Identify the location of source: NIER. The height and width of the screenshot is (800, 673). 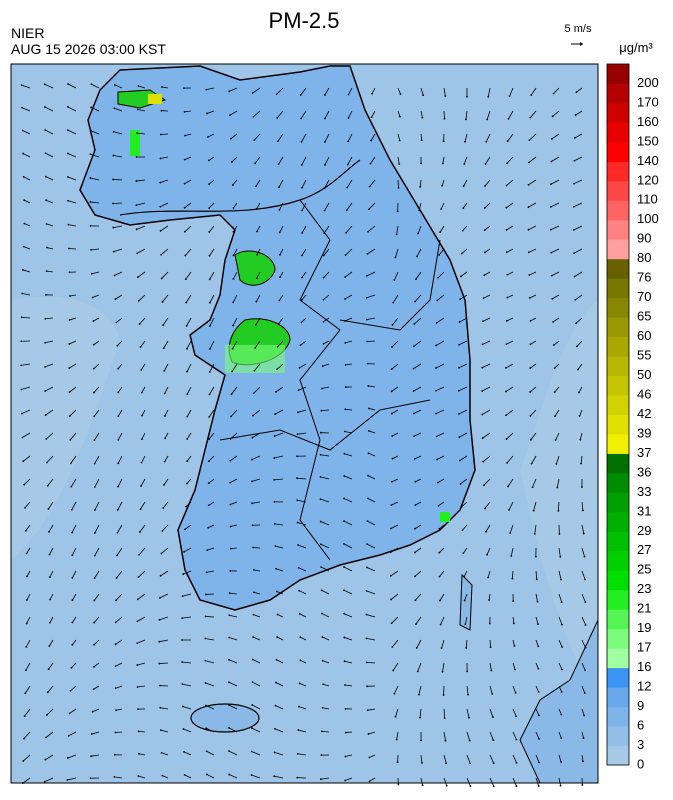
(27, 33).